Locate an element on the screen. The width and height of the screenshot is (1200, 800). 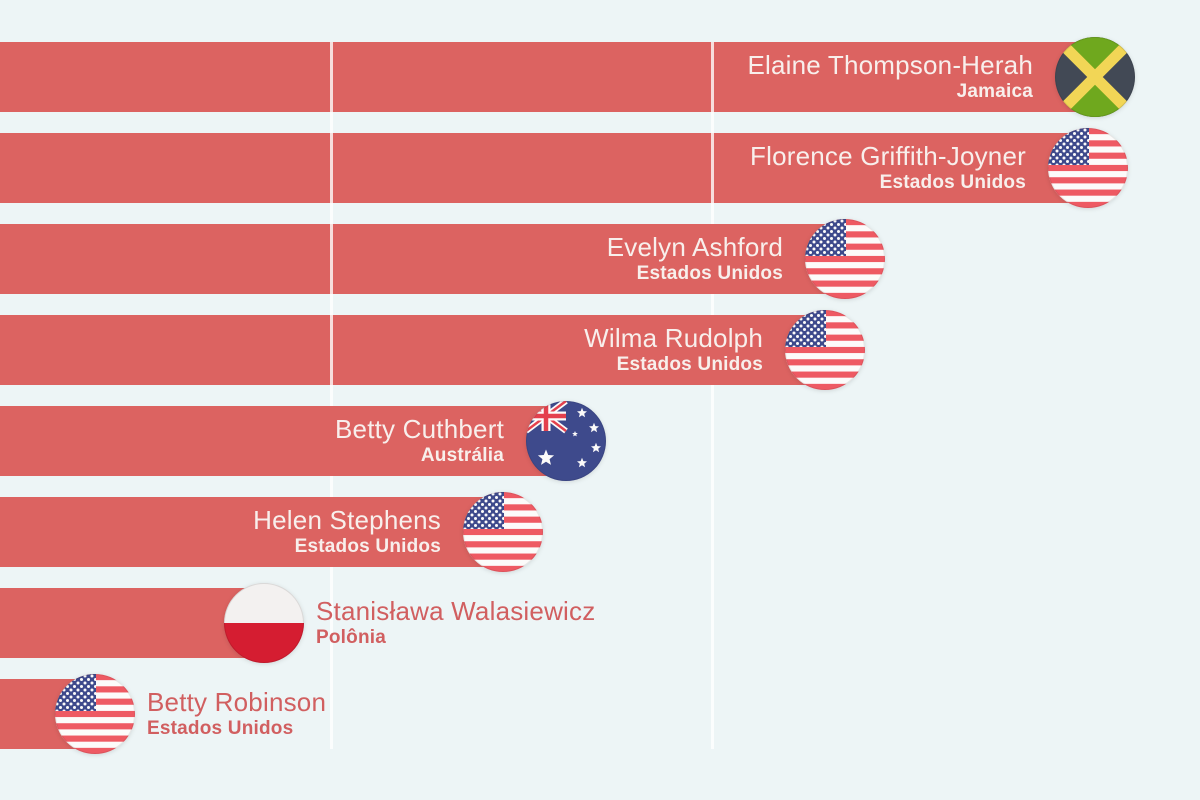
athlete-country: Jamaica is located at coordinates (994, 91).